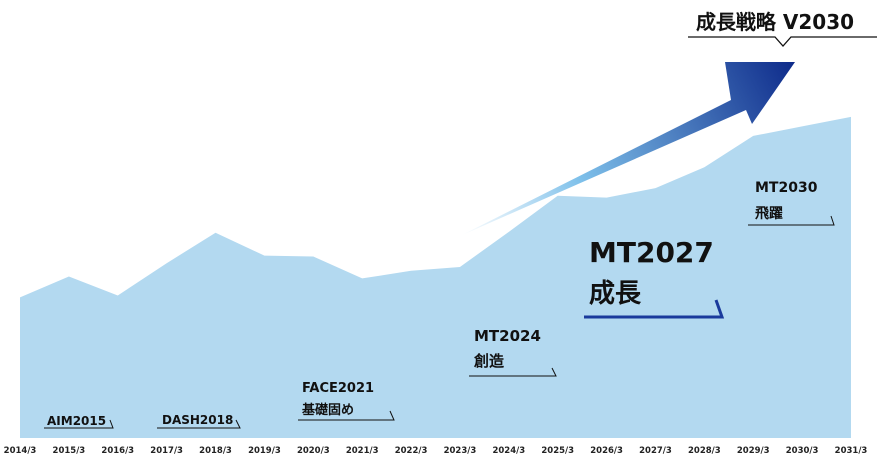 This screenshot has width=880, height=458. Describe the element at coordinates (313, 451) in the screenshot. I see `x-tick-label: 2020/3` at that location.